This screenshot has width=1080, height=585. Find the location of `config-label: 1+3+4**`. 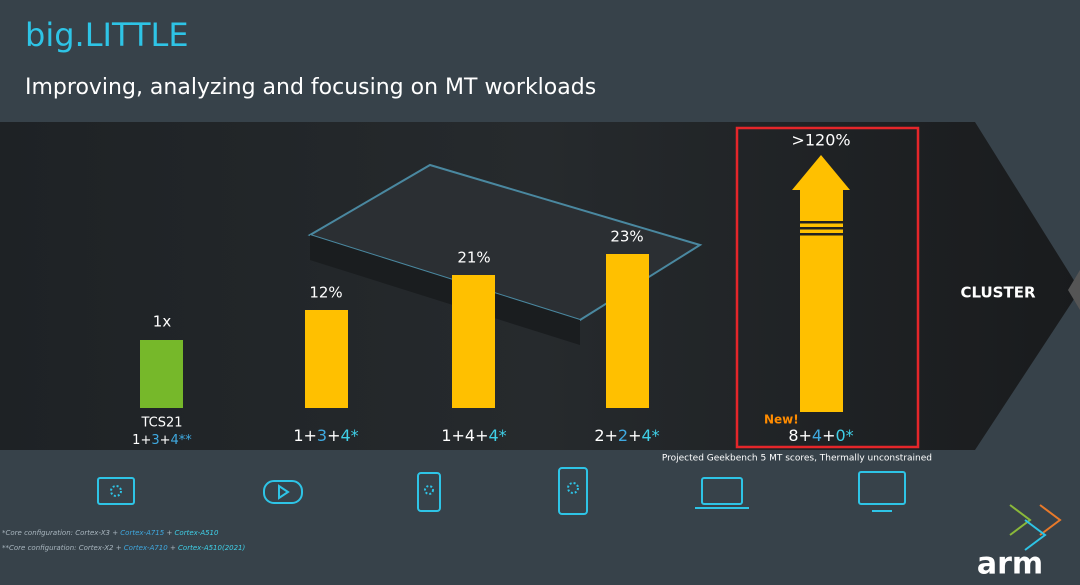

config-label: 1+3+4** is located at coordinates (162, 440).